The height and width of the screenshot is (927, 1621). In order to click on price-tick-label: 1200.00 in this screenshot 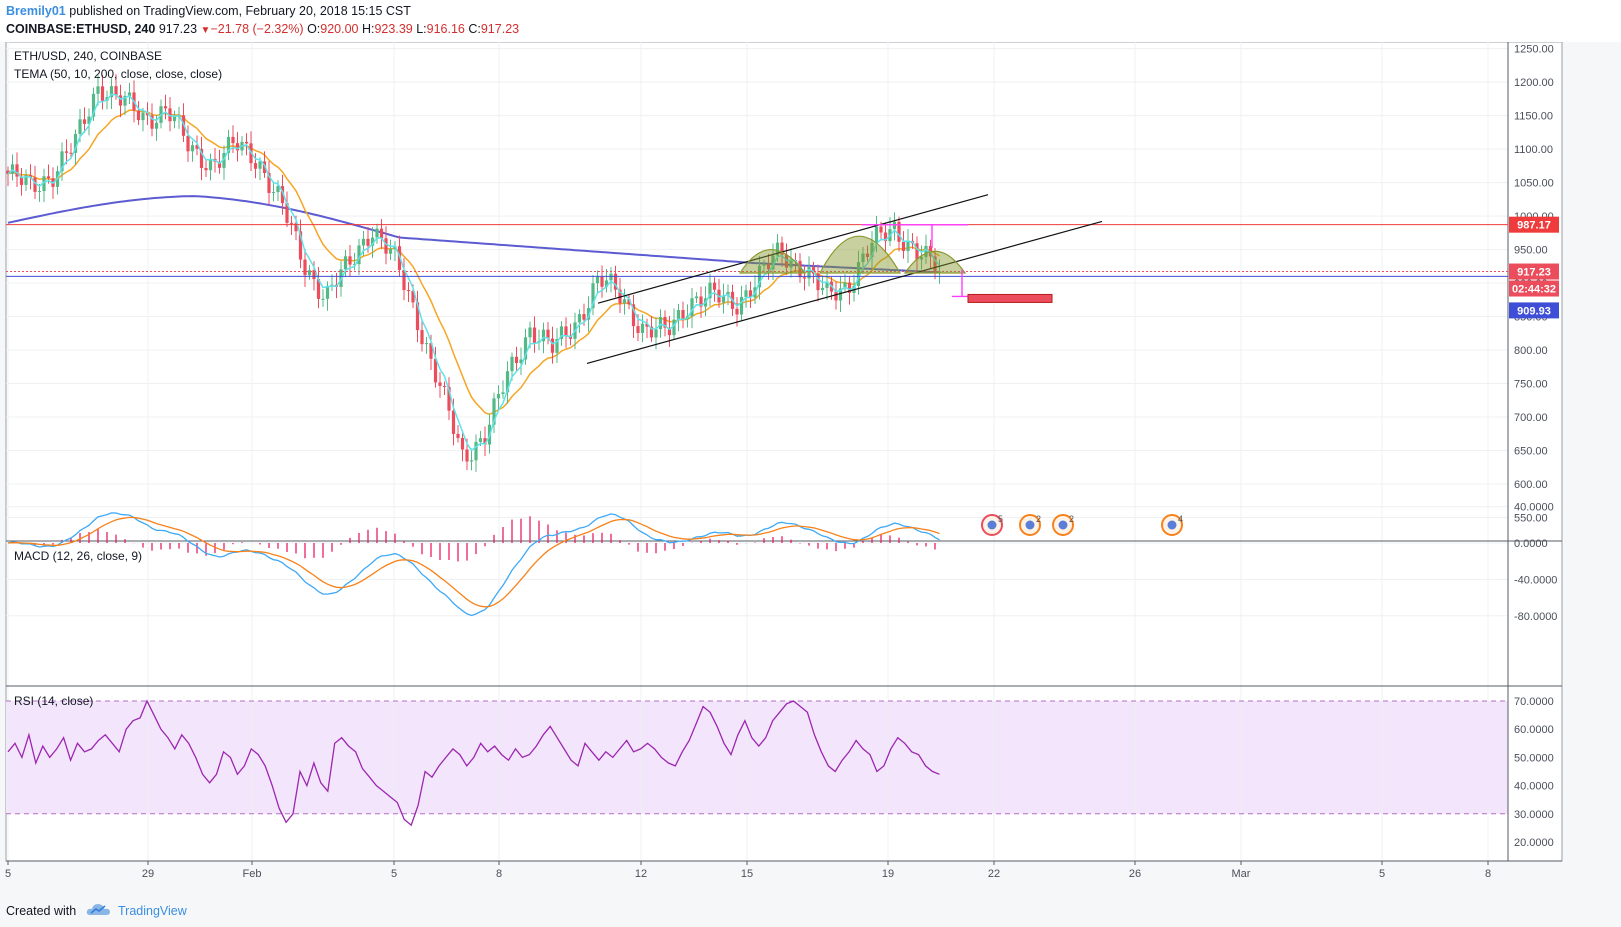, I will do `click(1534, 83)`.